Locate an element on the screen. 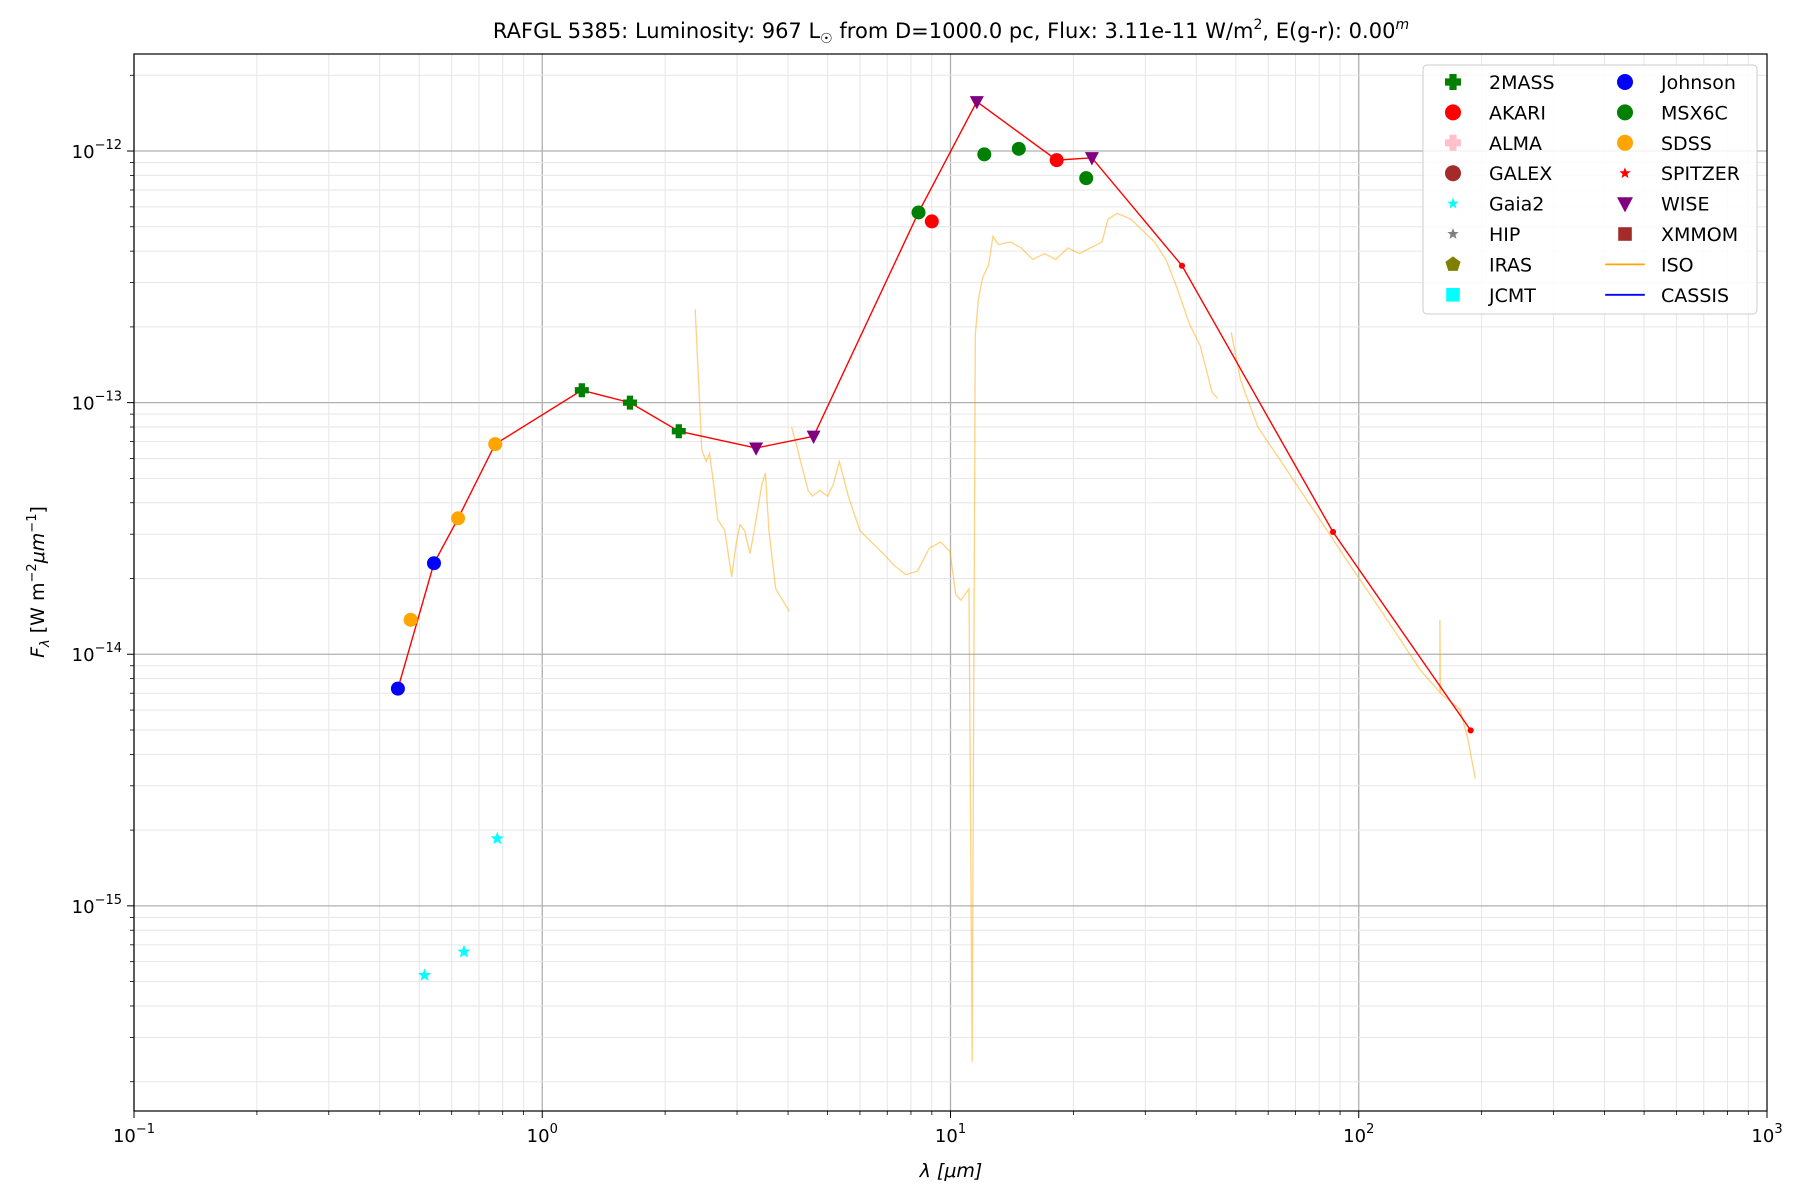  legend-label: ALMA is located at coordinates (1515, 144).